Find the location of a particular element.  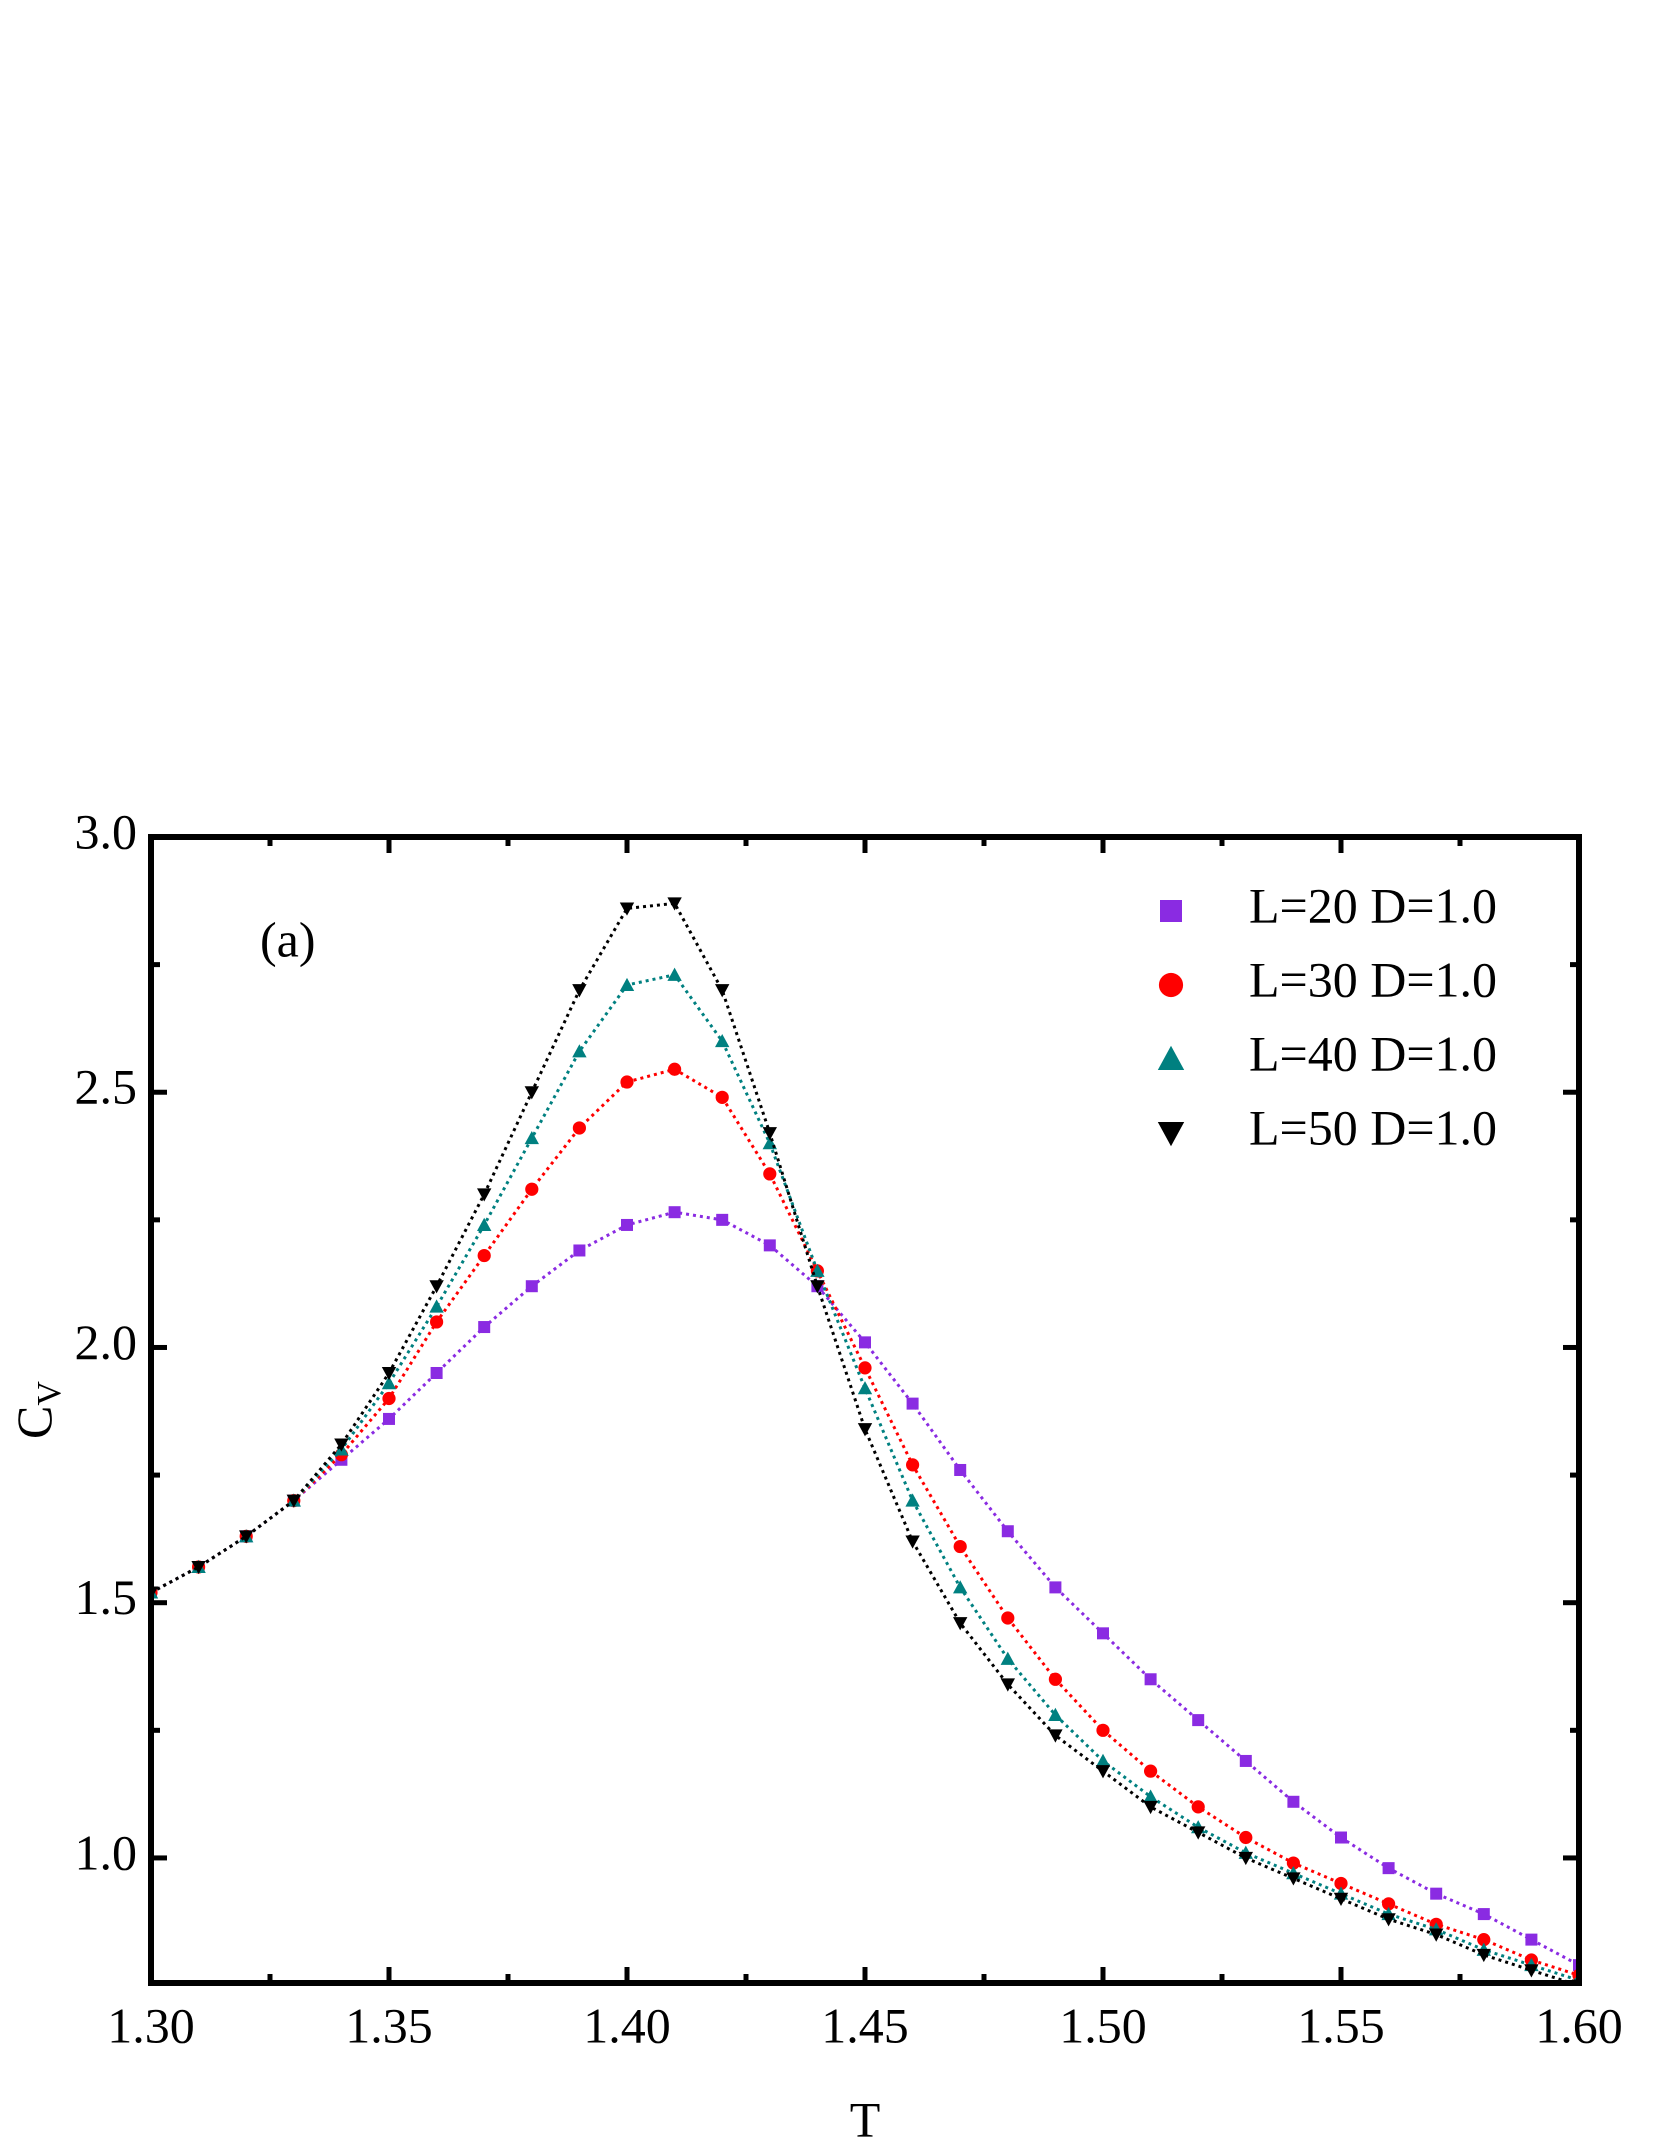

x-tick-label: 1.55 is located at coordinates (1341, 2025).